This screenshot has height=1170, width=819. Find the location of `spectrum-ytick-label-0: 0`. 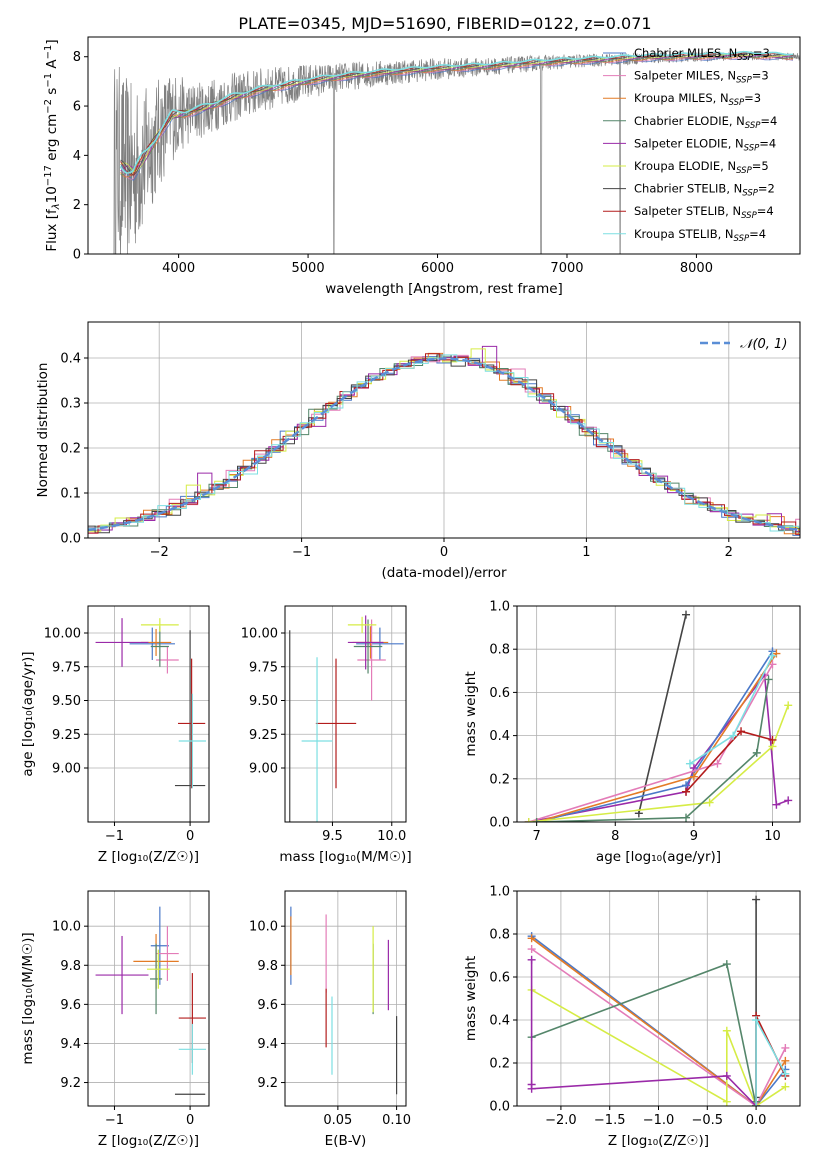

spectrum-ytick-label-0: 0 is located at coordinates (77, 255).